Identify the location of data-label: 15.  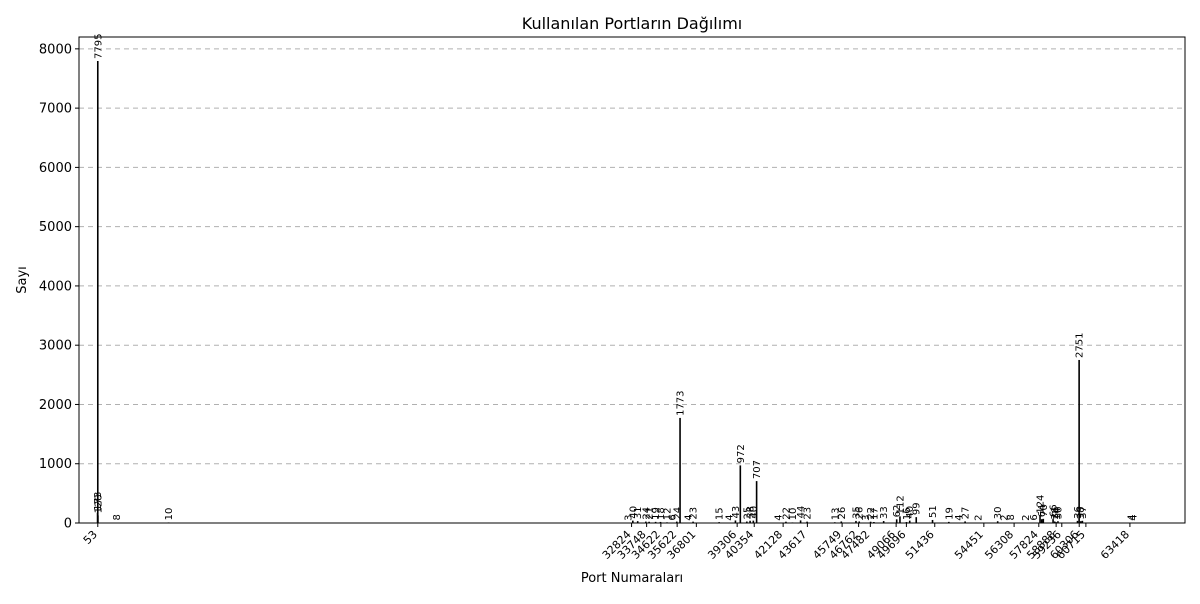
(720, 513).